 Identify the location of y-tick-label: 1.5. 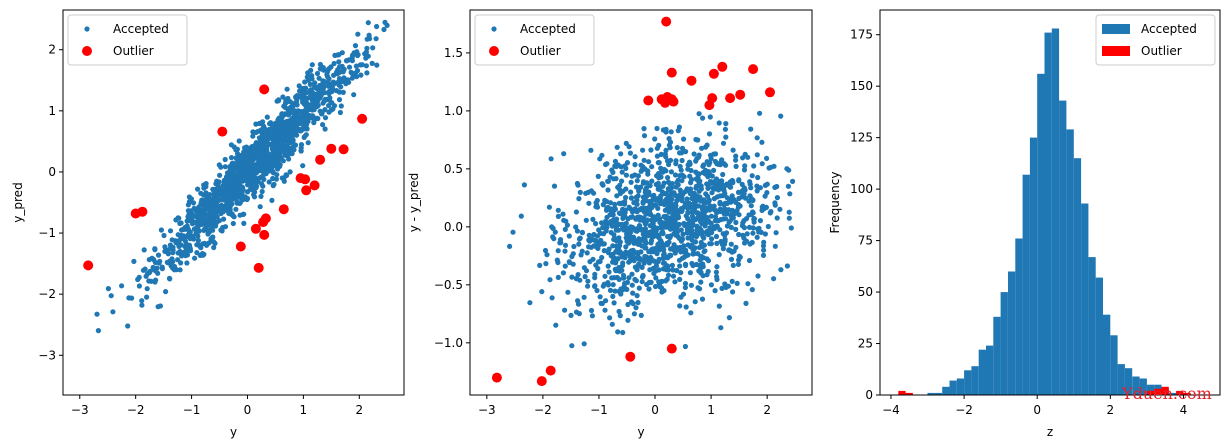
(453, 53).